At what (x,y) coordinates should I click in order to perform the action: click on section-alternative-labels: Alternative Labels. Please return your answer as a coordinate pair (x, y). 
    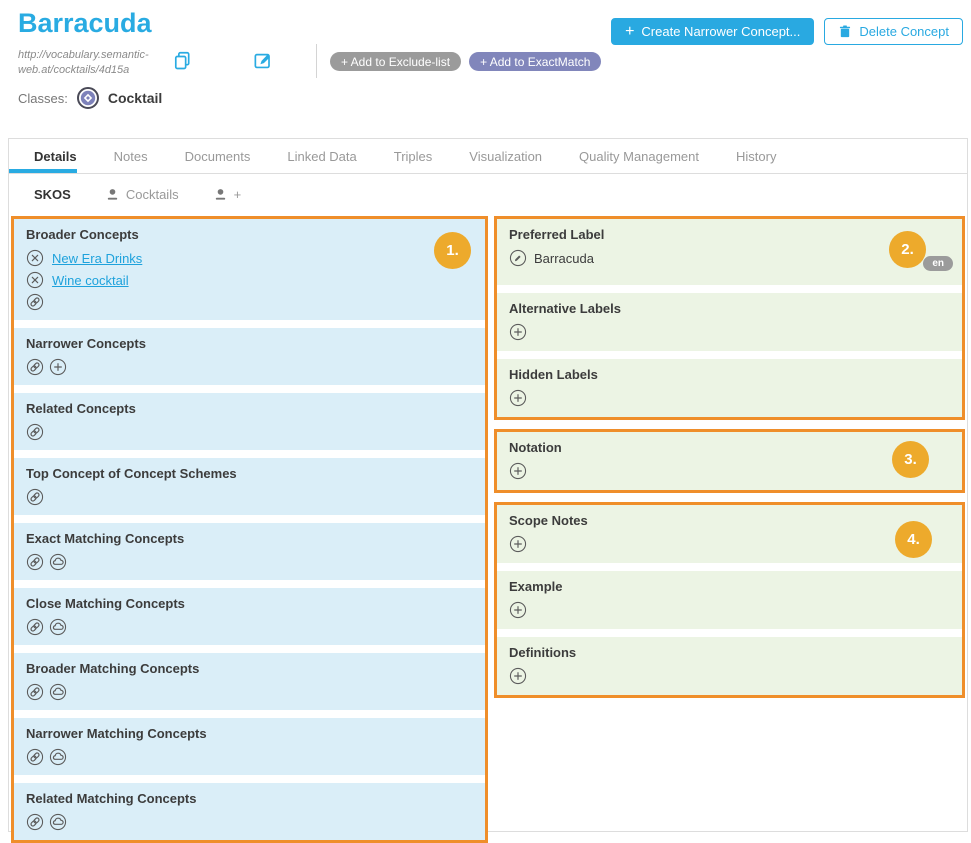
    Looking at the image, I should click on (729, 322).